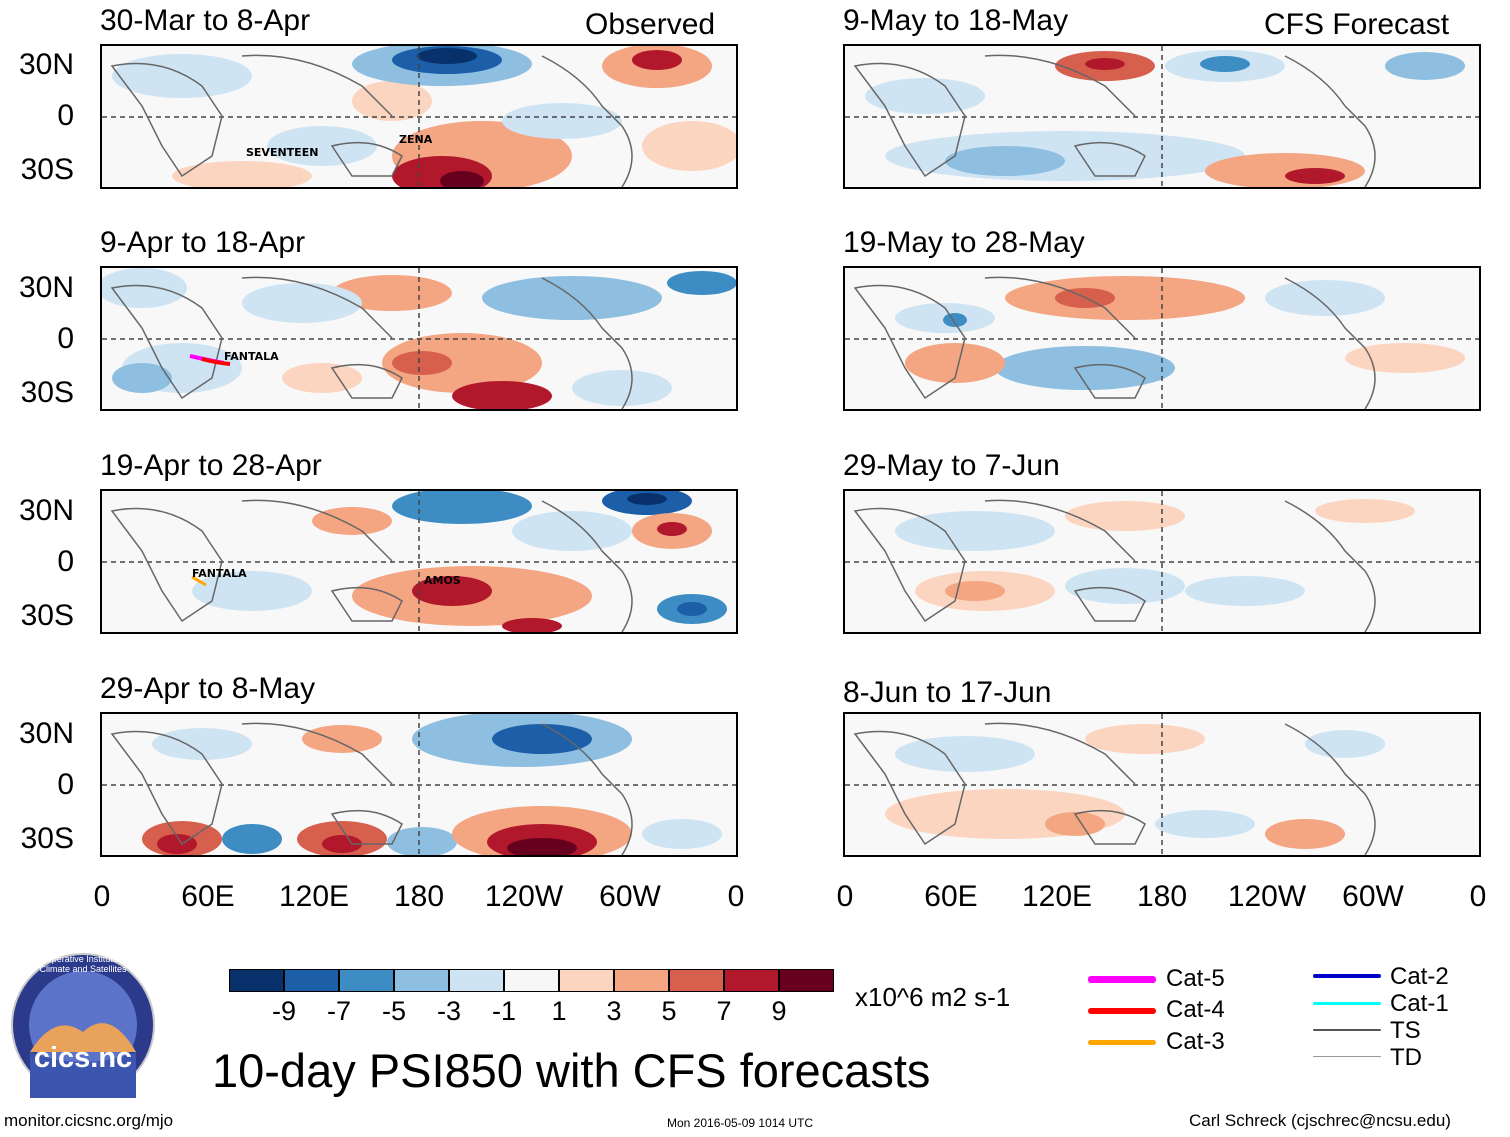 The image size is (1510, 1137). Describe the element at coordinates (46, 510) in the screenshot. I see `y-label-30n-3: 30N` at that location.